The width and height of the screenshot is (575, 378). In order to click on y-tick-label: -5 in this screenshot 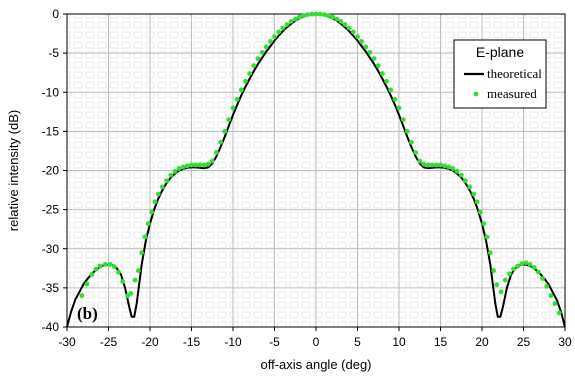, I will do `click(53, 53)`.